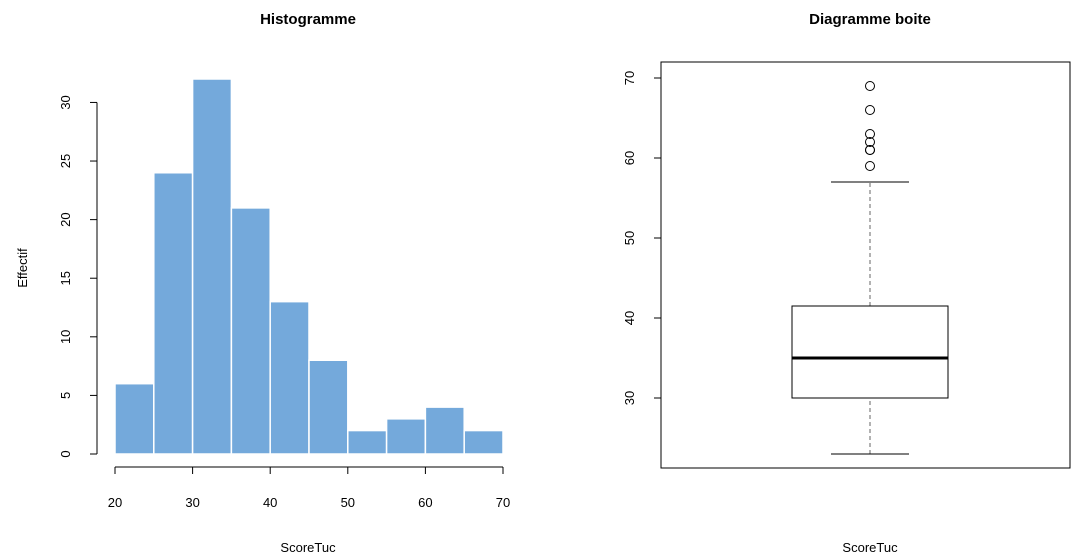 This screenshot has height=558, width=1071. I want to click on histogram-x-tick-label: 60, so click(425, 502).